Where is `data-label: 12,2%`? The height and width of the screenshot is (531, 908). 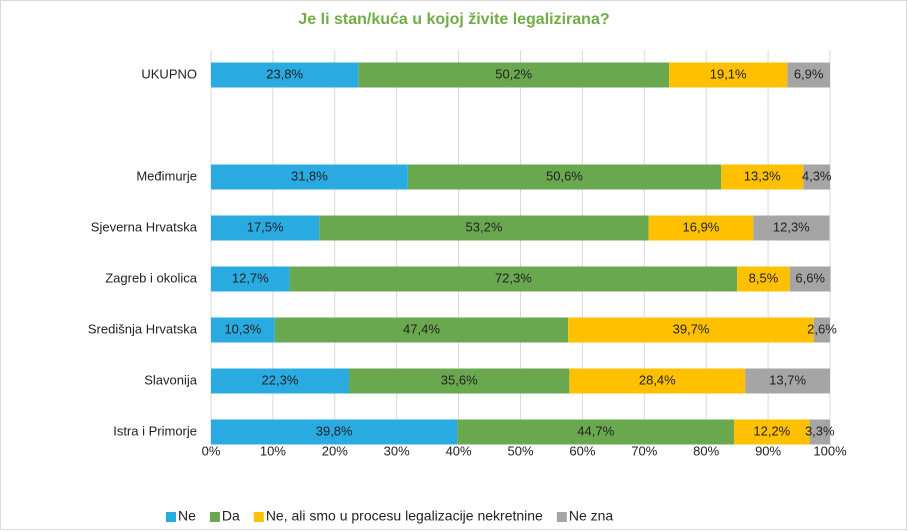 data-label: 12,2% is located at coordinates (771, 430).